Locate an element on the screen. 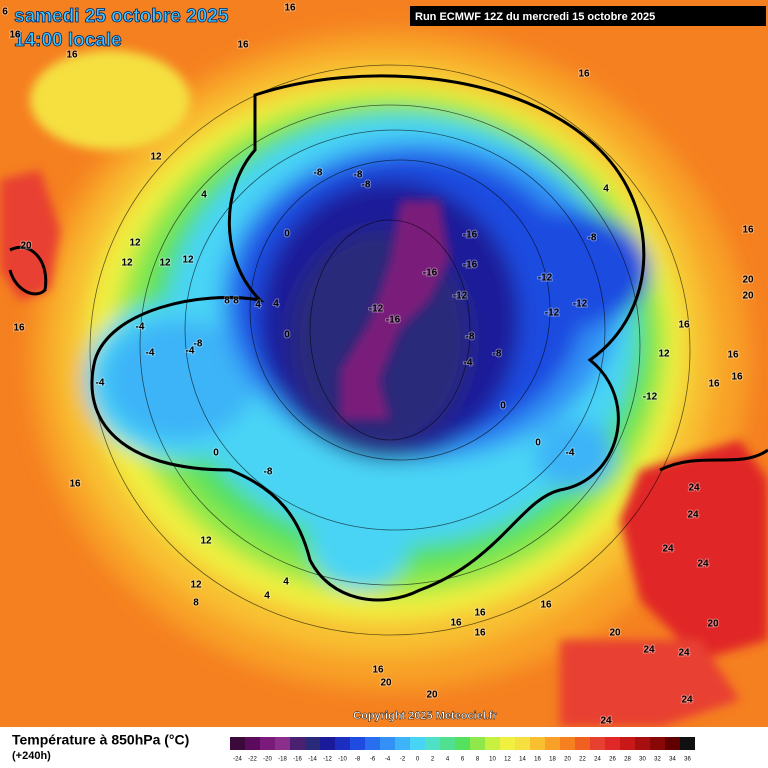 Image resolution: width=768 pixels, height=768 pixels. colorbar-tick-label: 24 is located at coordinates (597, 760).